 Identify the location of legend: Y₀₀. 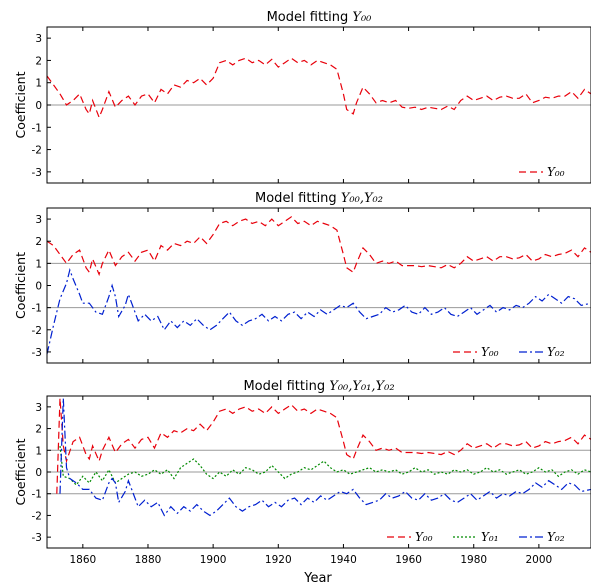
(542, 172).